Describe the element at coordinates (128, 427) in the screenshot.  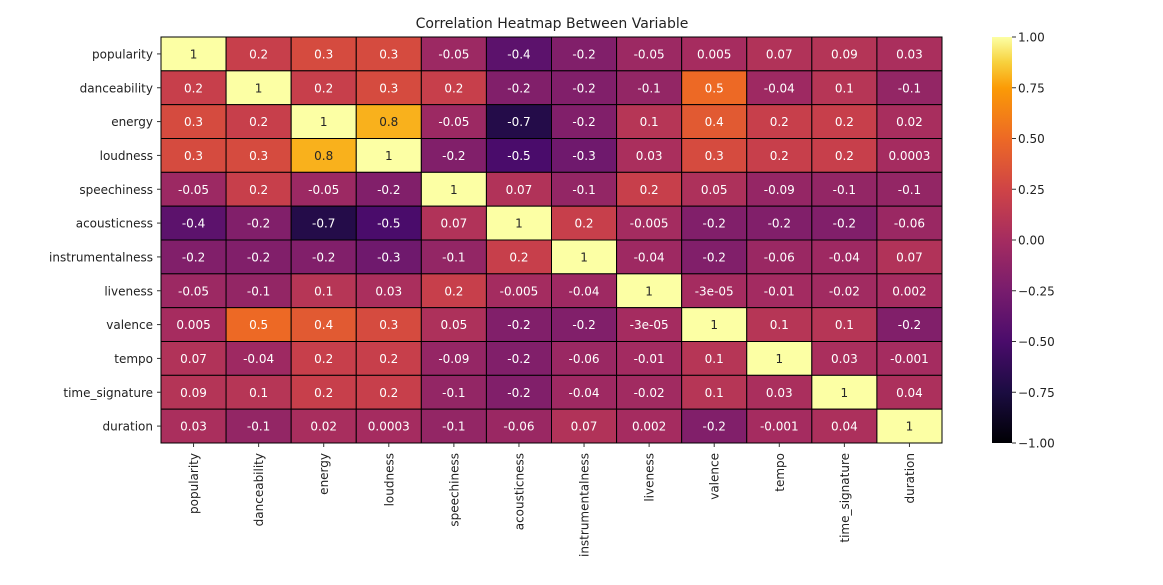
I see `y-tick-label: duration` at that location.